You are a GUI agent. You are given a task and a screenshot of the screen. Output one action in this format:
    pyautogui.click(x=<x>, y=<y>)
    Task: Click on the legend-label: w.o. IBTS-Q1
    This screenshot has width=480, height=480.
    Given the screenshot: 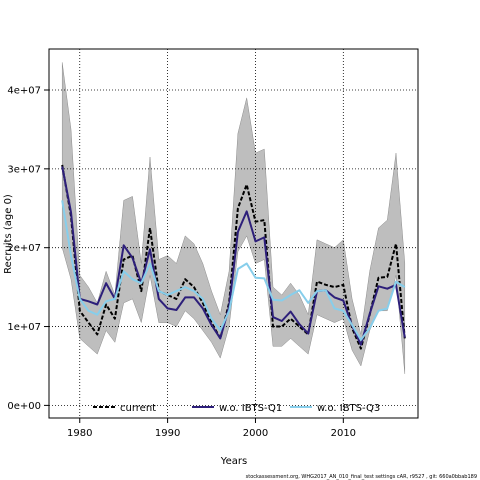 What is the action you would take?
    pyautogui.click(x=250, y=408)
    